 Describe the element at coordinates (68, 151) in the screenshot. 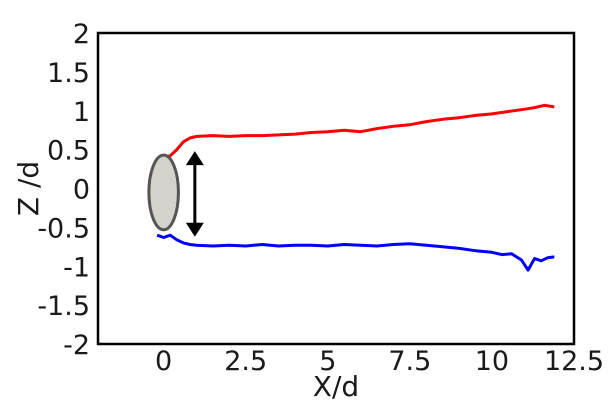

I see `y-tick-label: 0.5` at that location.